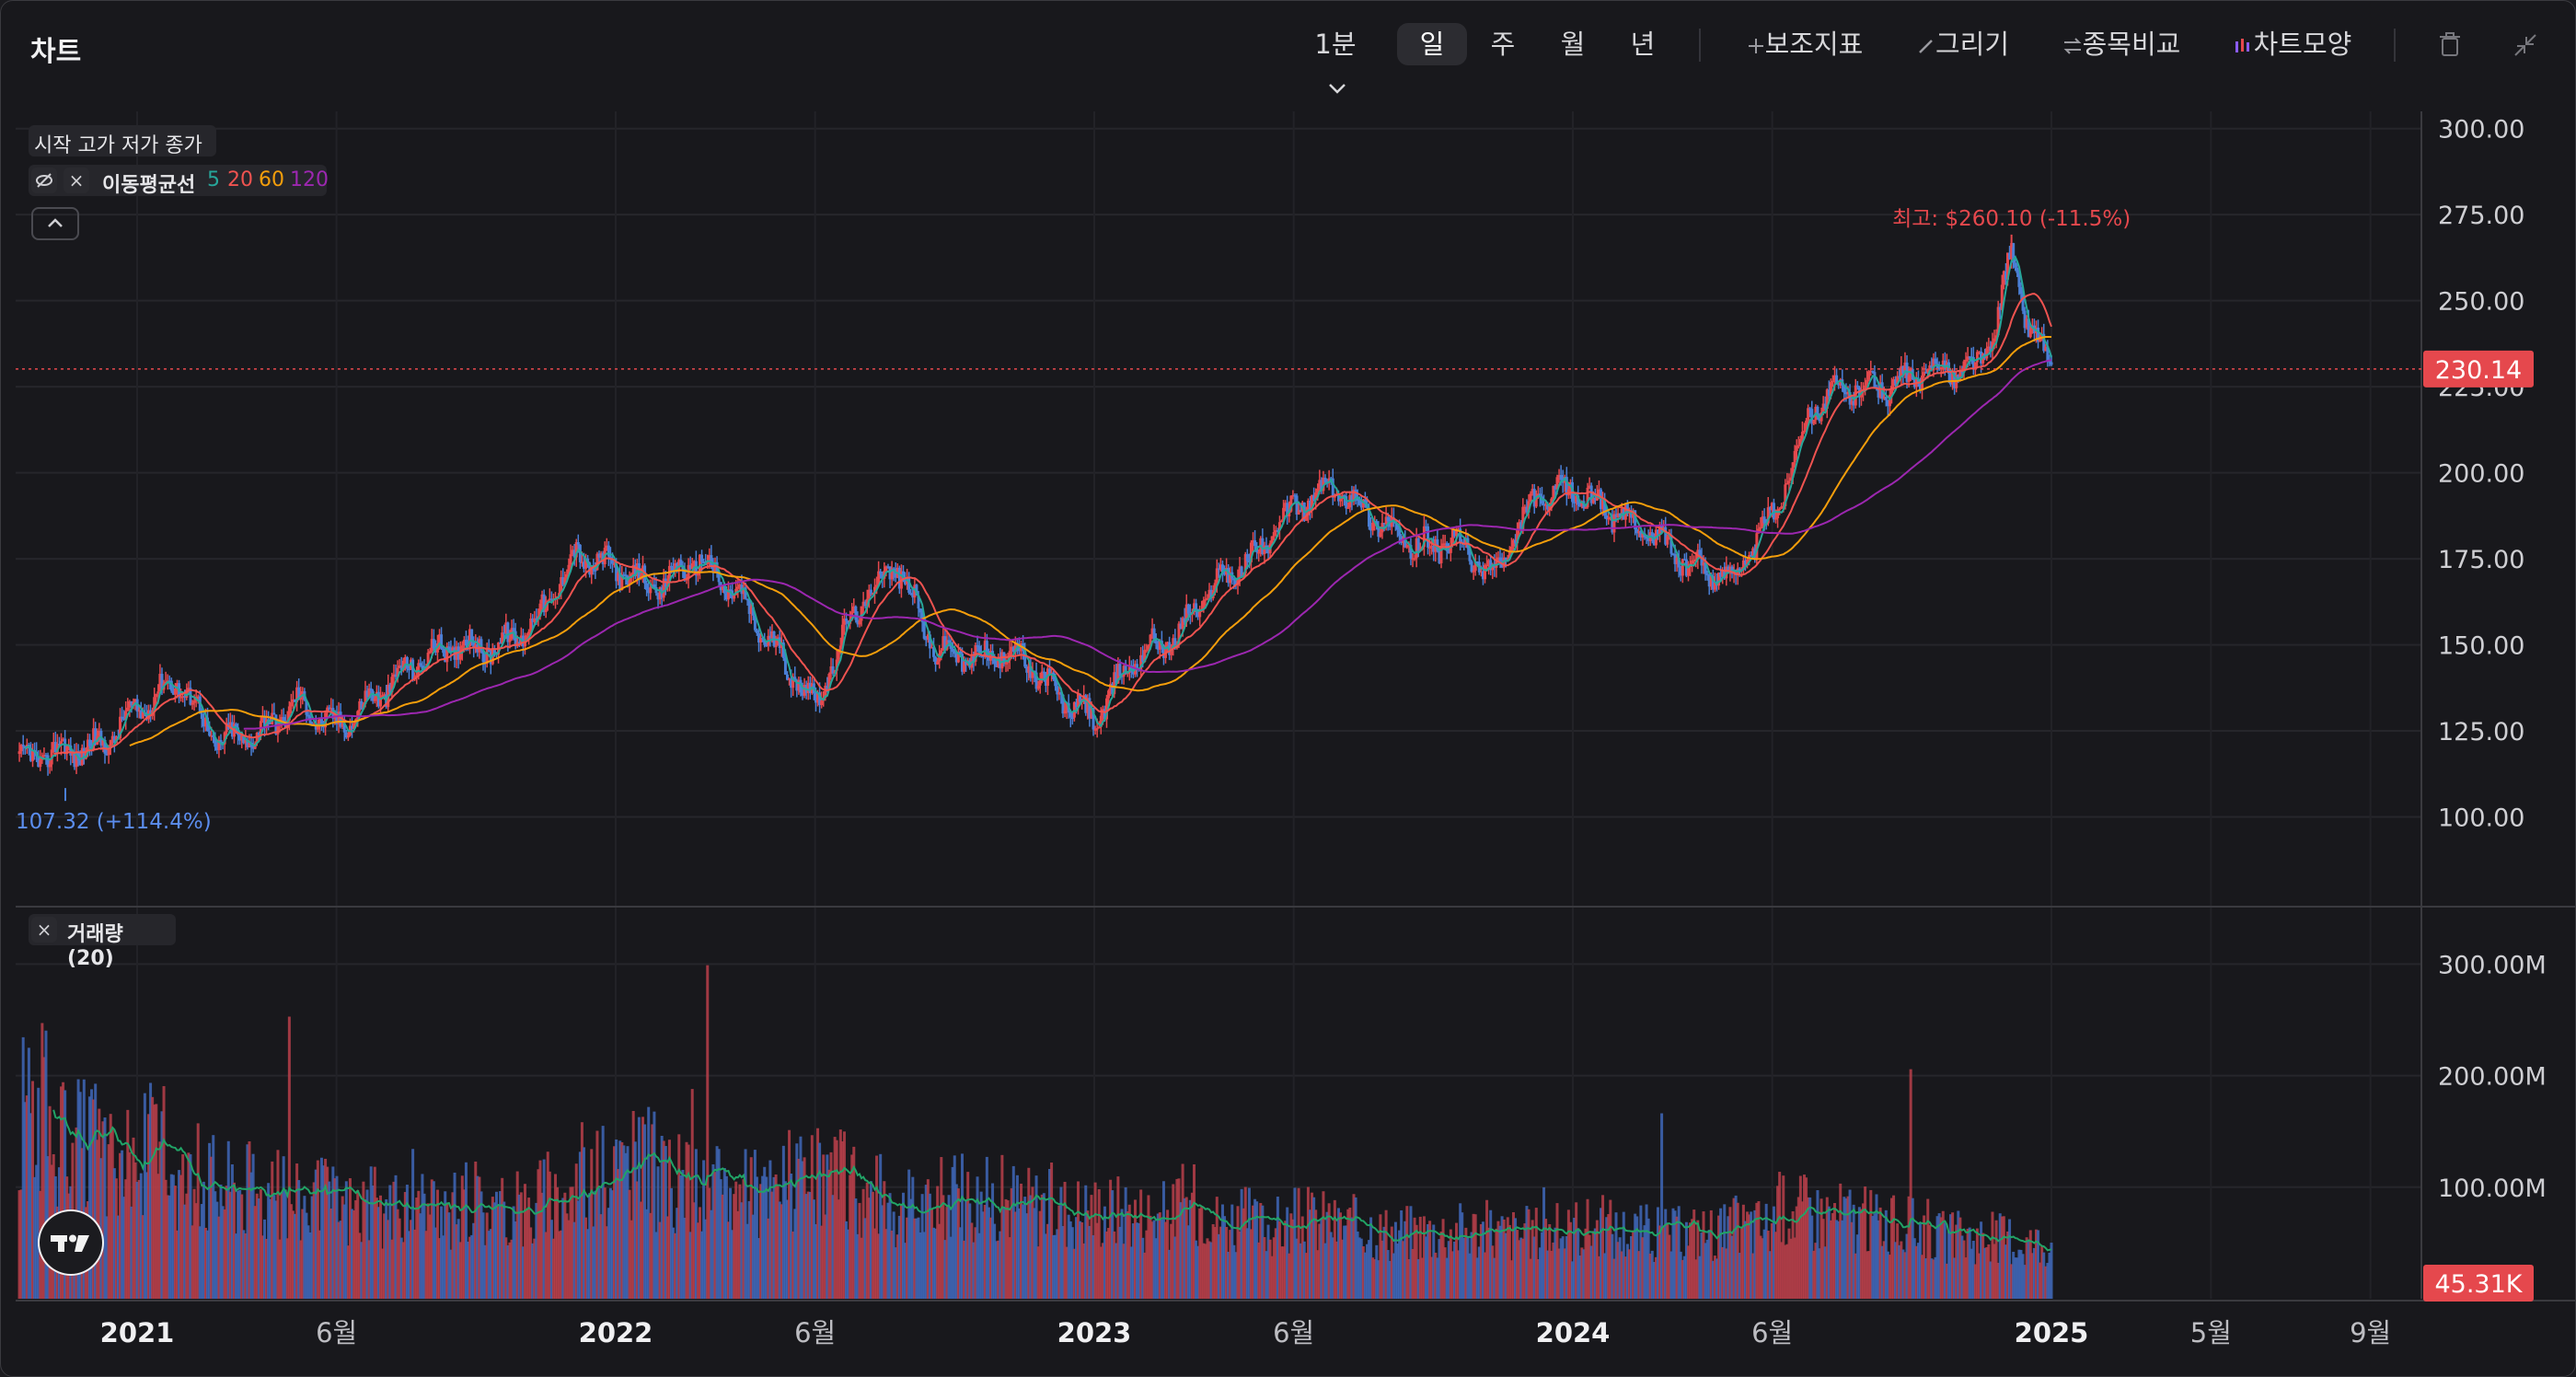  I want to click on close-icon: ×, so click(77, 180).